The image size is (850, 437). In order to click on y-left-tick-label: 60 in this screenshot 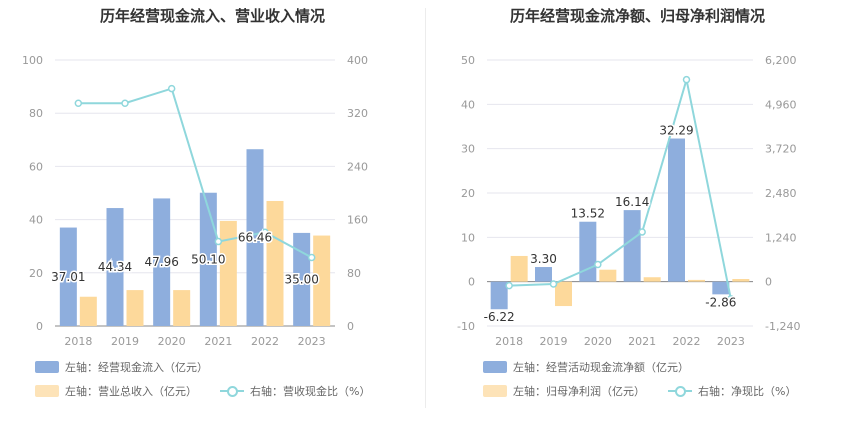, I will do `click(36, 166)`.